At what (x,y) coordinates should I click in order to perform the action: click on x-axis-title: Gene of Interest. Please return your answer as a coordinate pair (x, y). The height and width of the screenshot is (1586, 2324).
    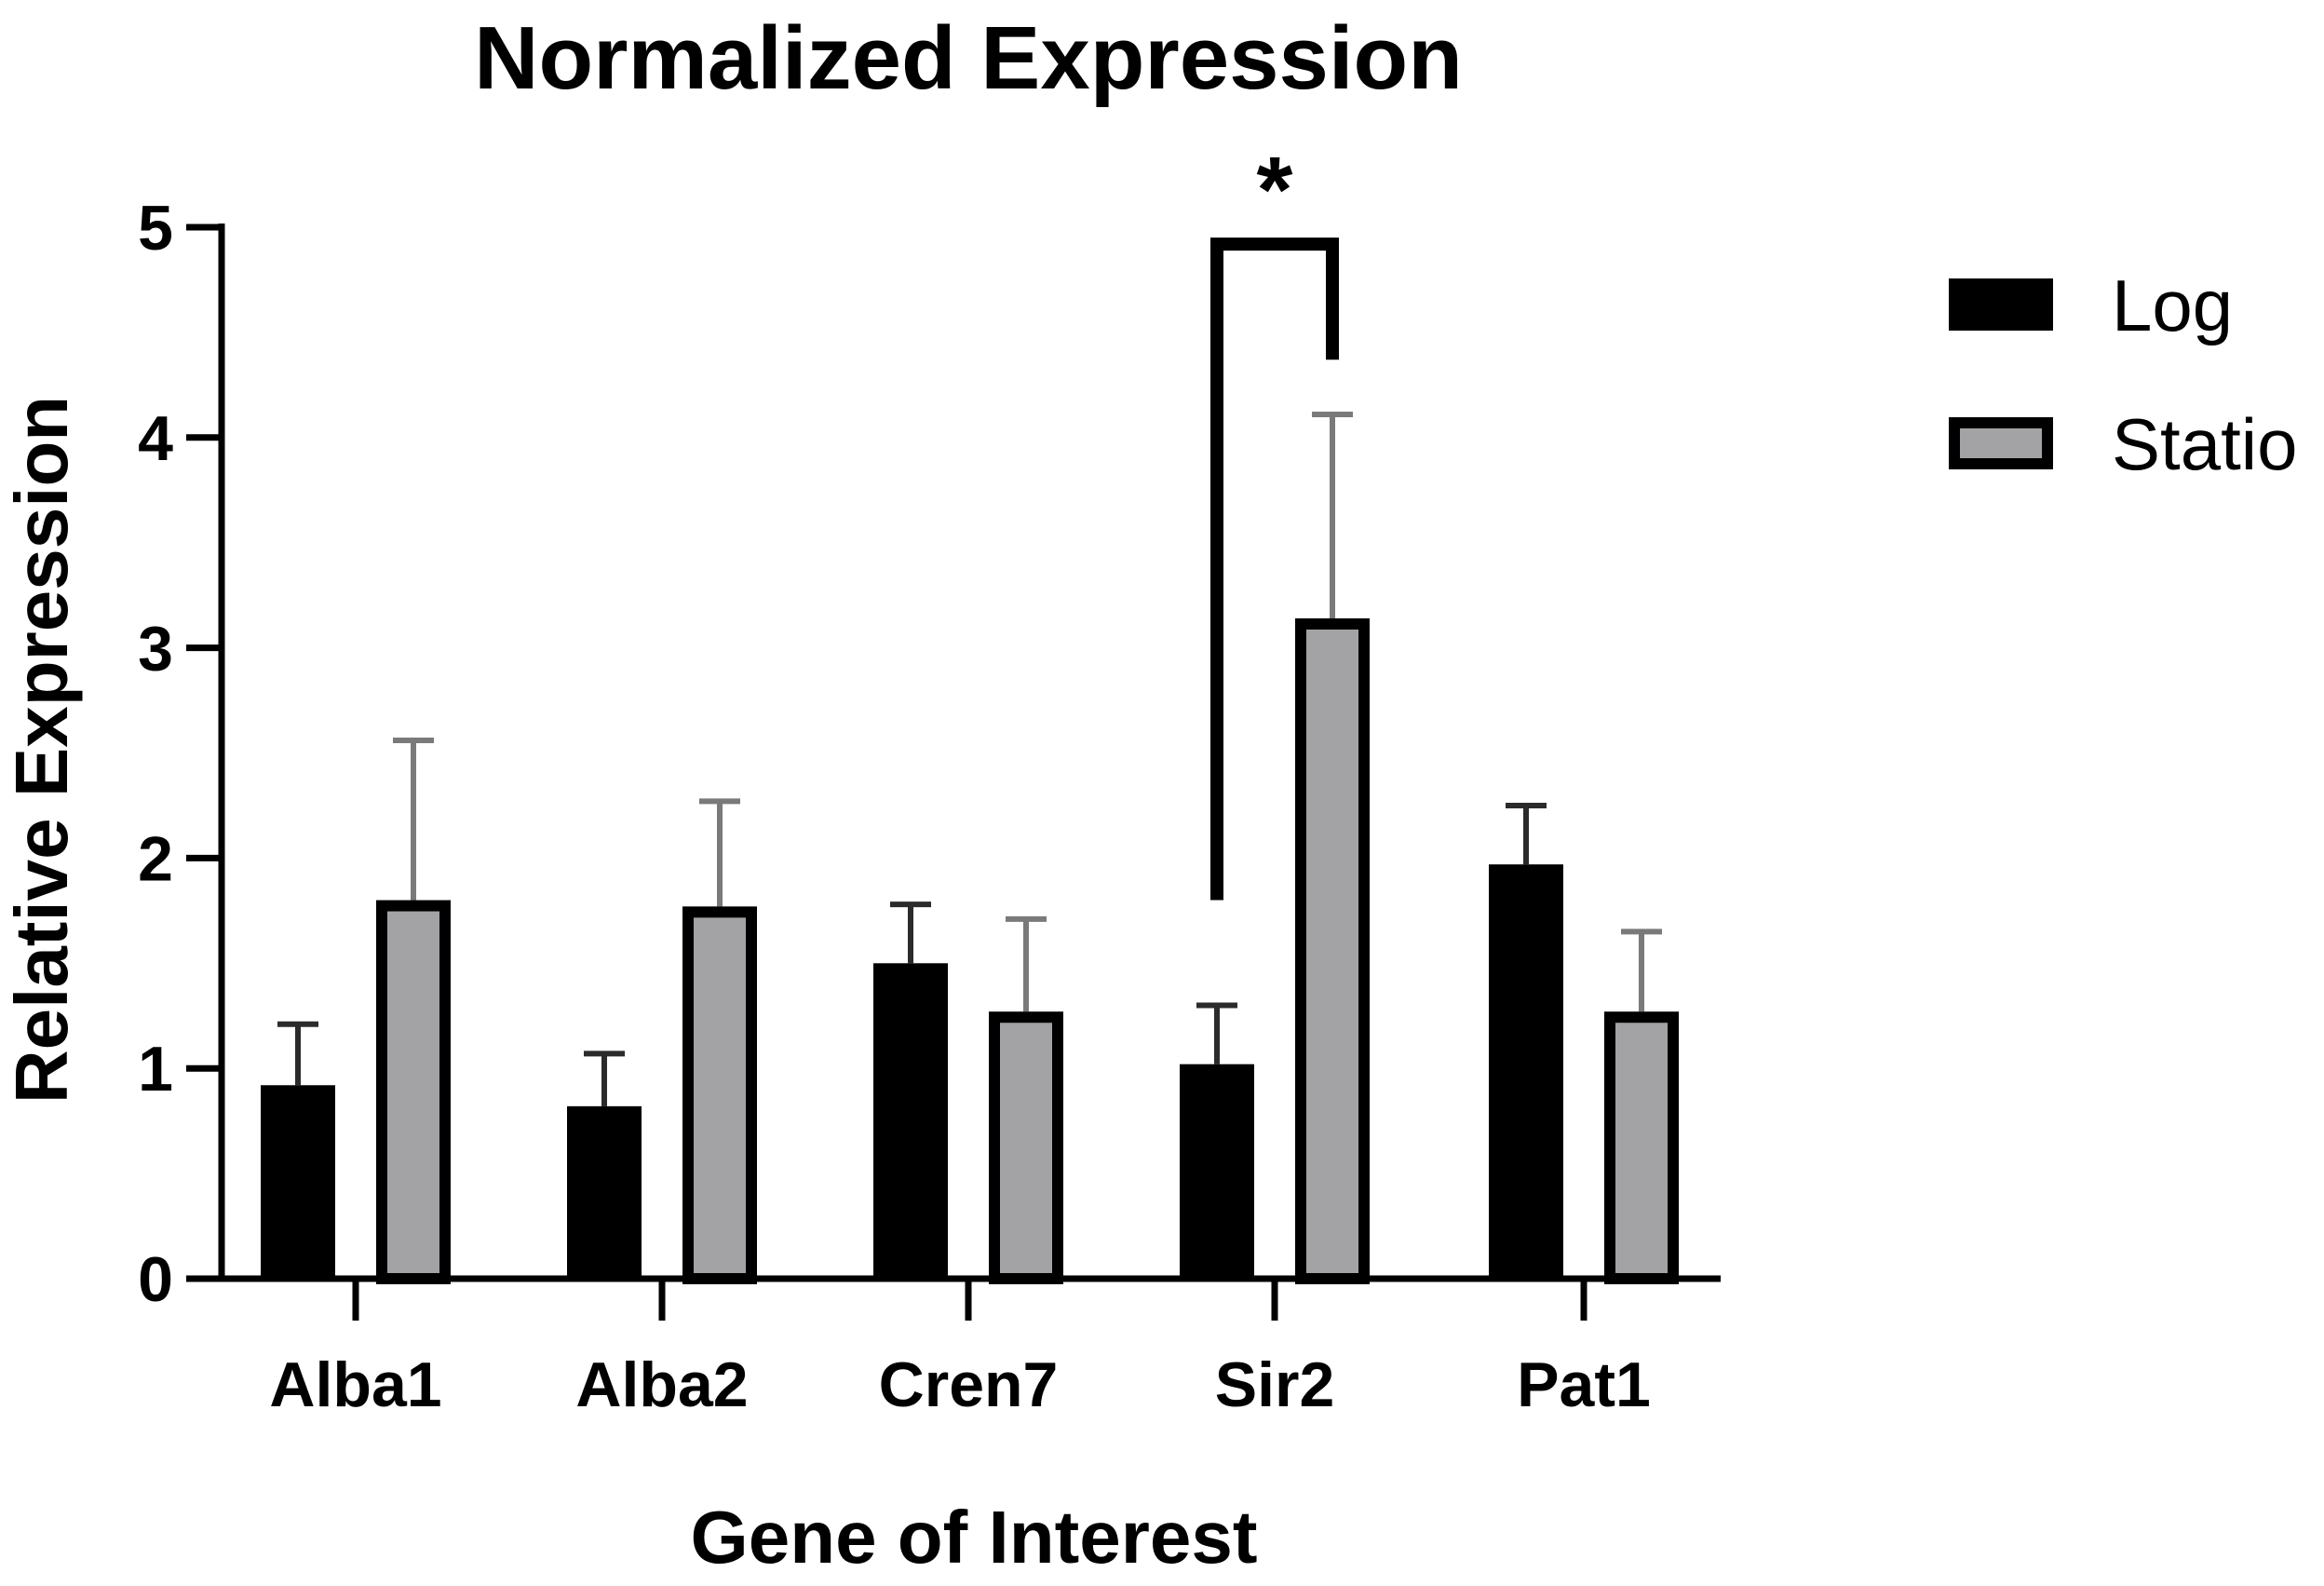
    Looking at the image, I should click on (974, 1537).